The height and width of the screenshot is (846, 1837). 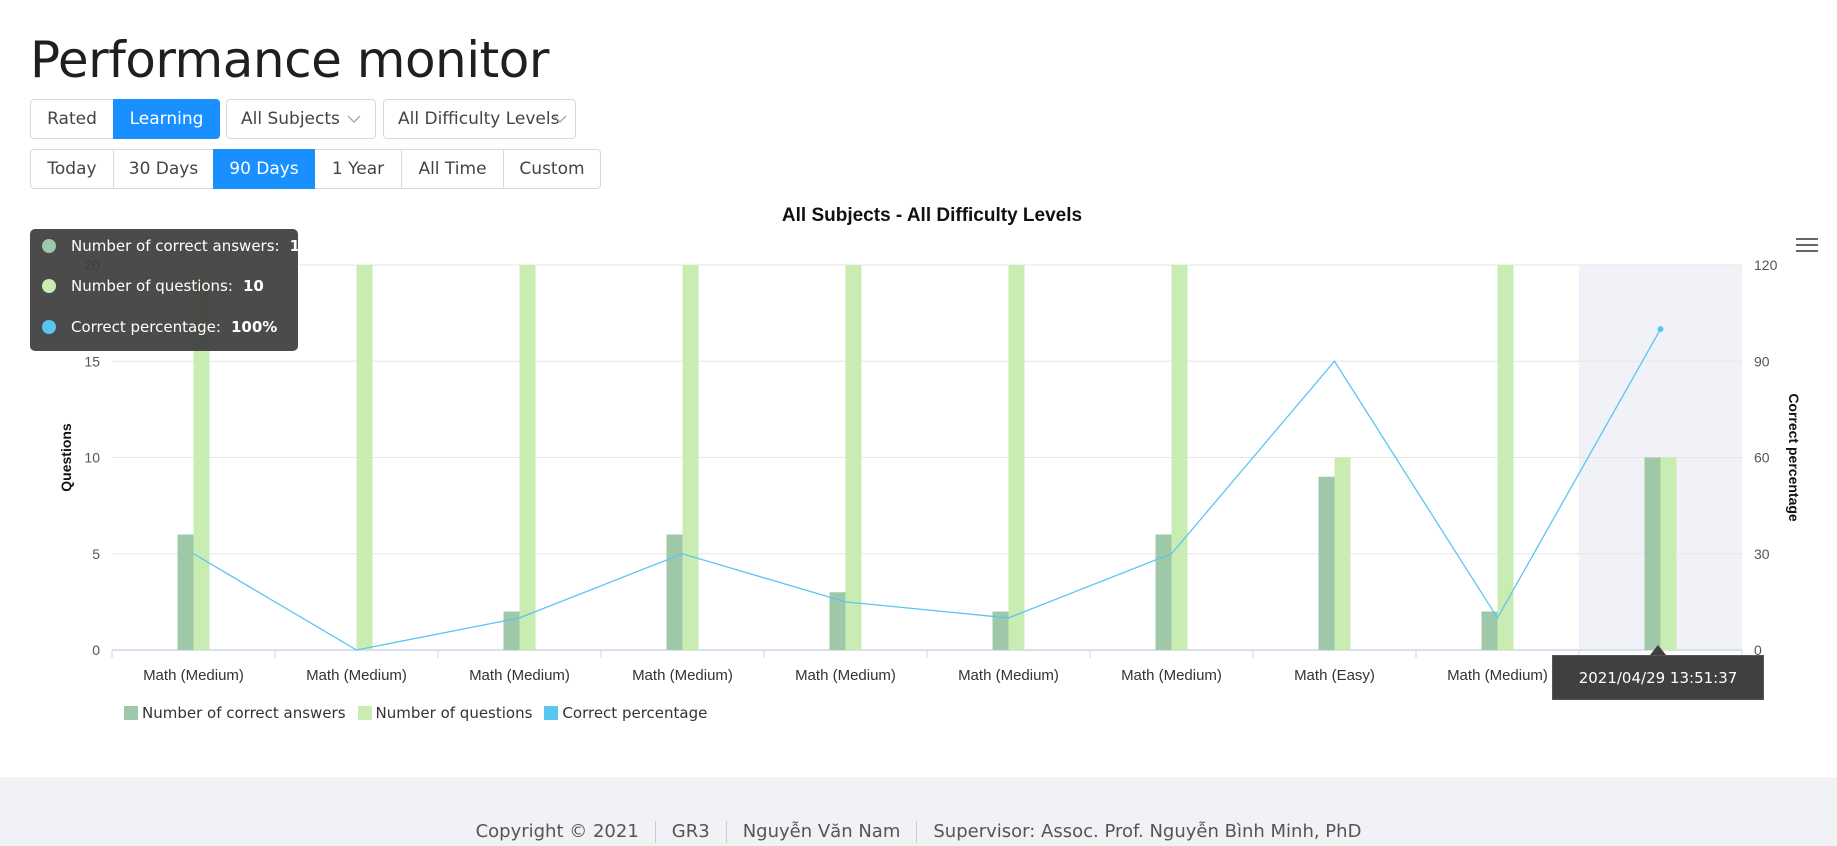 What do you see at coordinates (96, 650) in the screenshot?
I see `y-tick-label: 0` at bounding box center [96, 650].